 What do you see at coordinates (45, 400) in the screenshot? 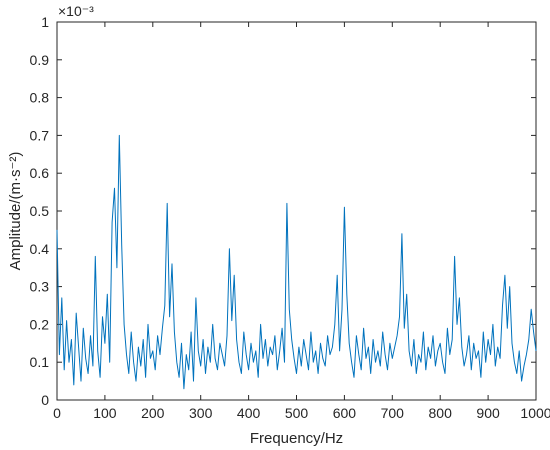
I see `y-tick-label: 0` at bounding box center [45, 400].